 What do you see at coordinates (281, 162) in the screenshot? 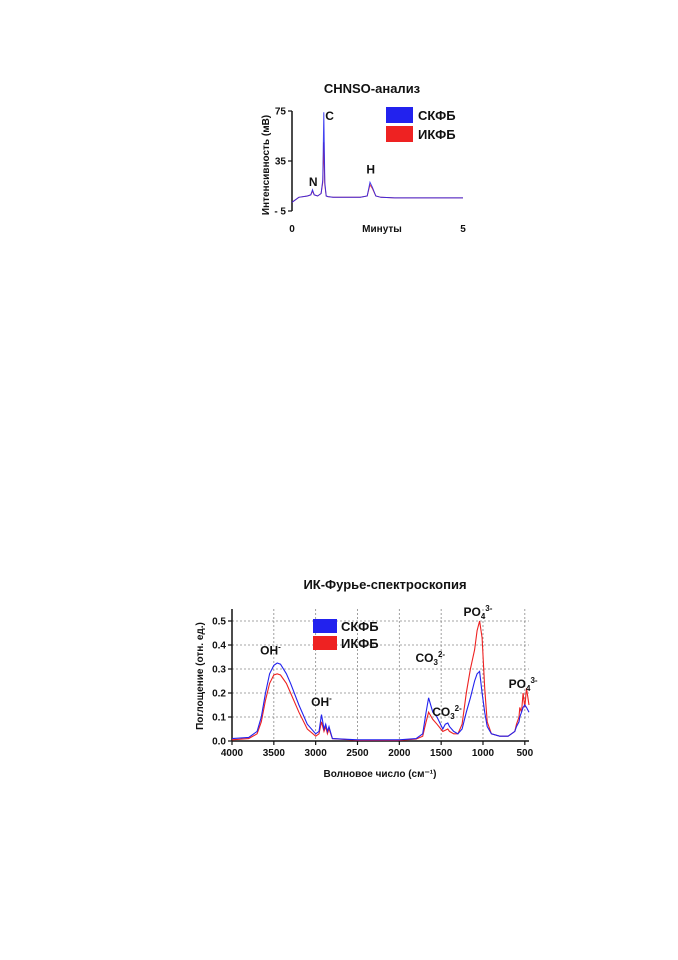
I see `y-tick-label: 35` at bounding box center [281, 162].